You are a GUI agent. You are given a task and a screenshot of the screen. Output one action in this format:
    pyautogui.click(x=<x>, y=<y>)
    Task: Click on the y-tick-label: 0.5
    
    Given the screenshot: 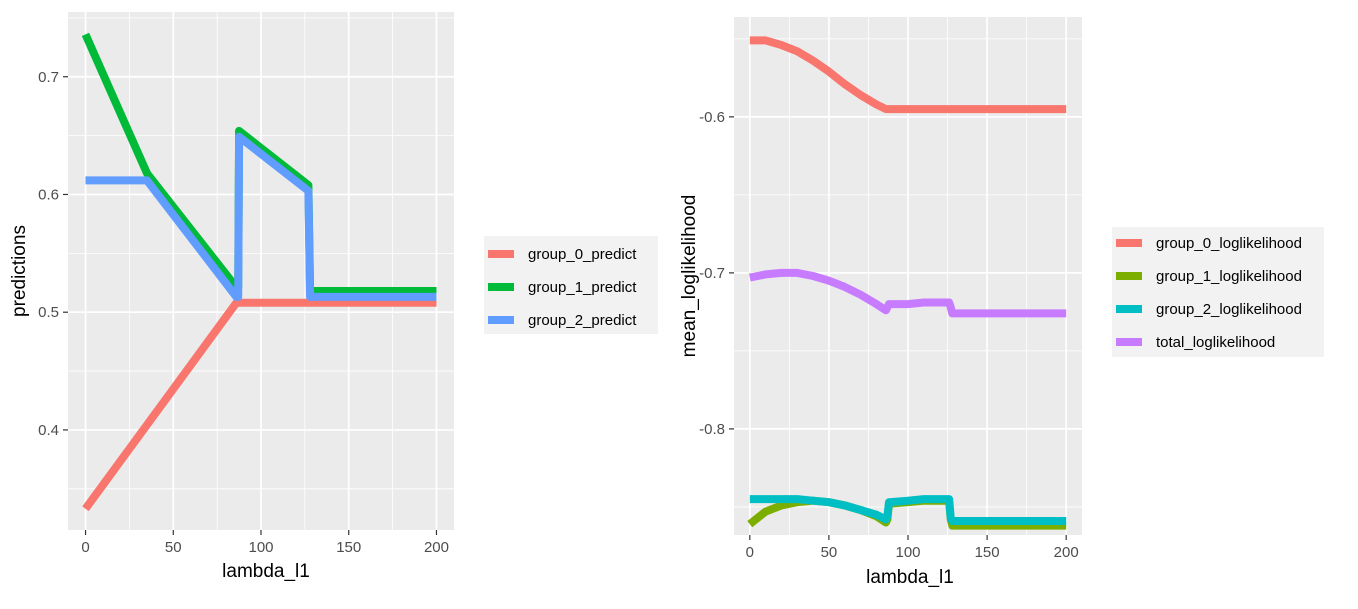 What is the action you would take?
    pyautogui.click(x=48, y=312)
    